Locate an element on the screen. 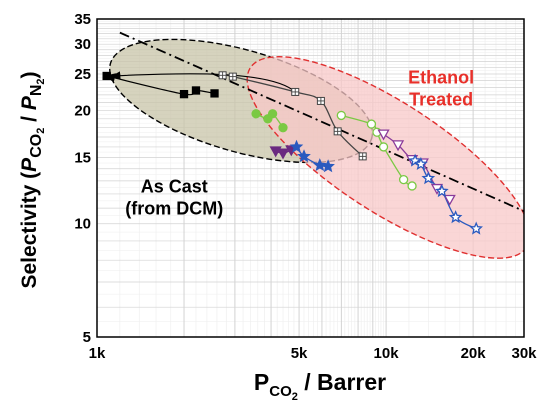 This screenshot has width=544, height=402. y-axis-title-b: P is located at coordinates (29, 164).